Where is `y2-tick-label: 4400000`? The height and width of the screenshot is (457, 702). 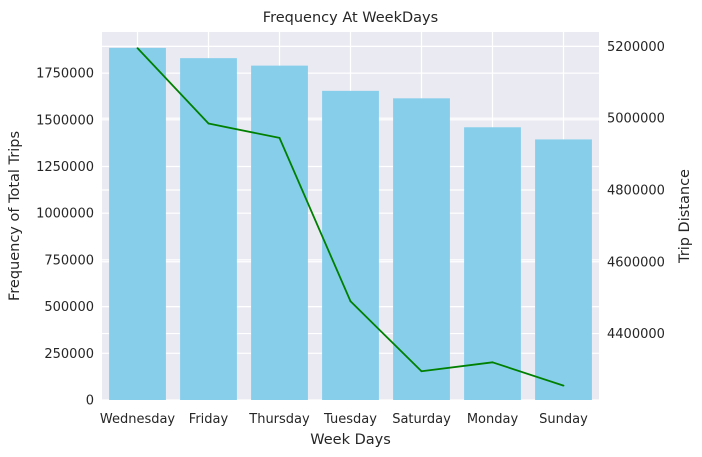
y2-tick-label: 4400000 is located at coordinates (636, 334).